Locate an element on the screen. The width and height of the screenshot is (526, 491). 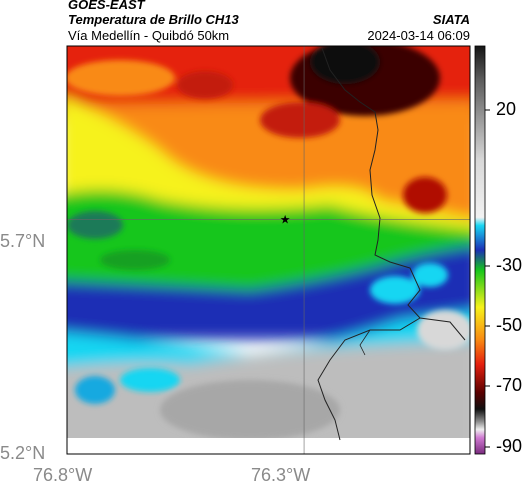
colorbar is located at coordinates (480, 250).